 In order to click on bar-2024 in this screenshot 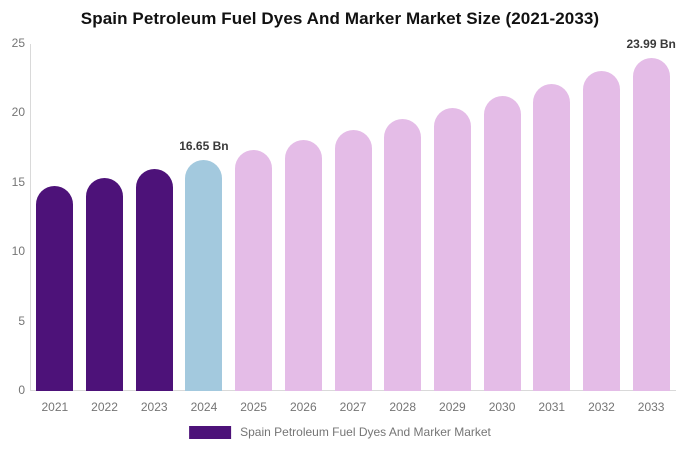, I will do `click(204, 275)`.